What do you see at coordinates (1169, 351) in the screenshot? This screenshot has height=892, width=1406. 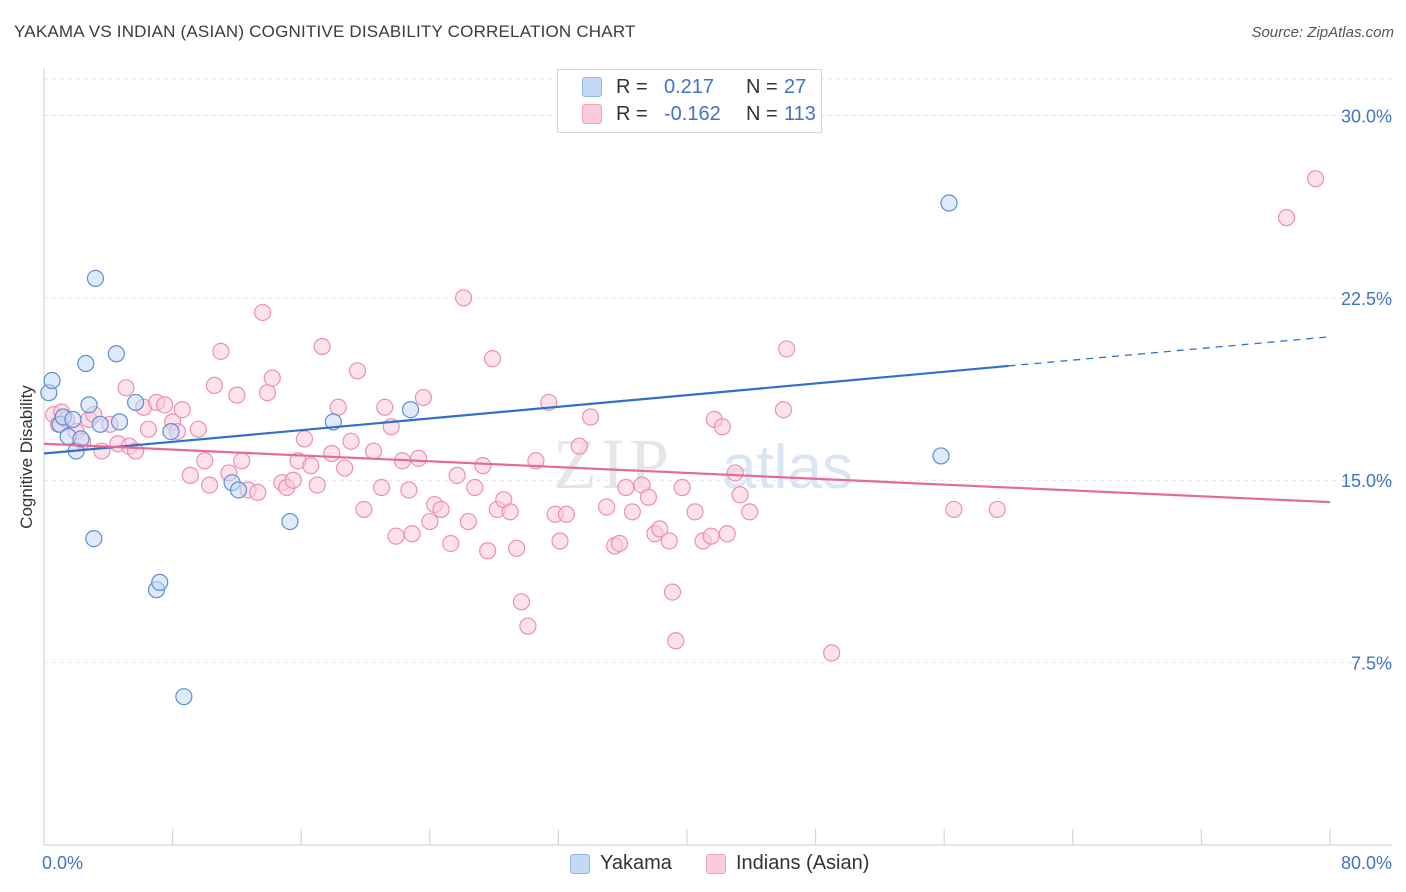 I see `trend-line-yakama-extension` at bounding box center [1169, 351].